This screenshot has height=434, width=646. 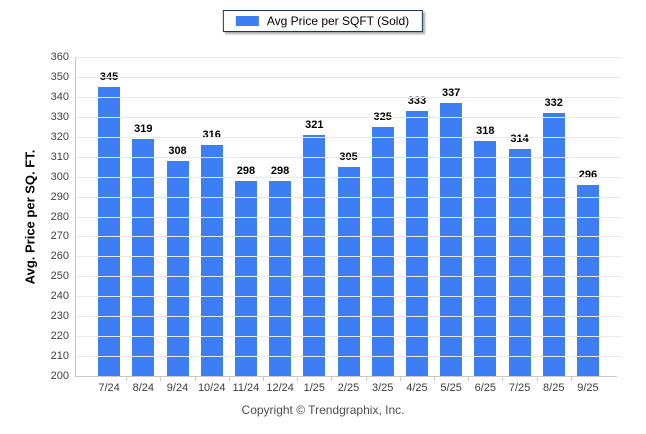 I want to click on bar-slot: 314 7/25, so click(x=519, y=225).